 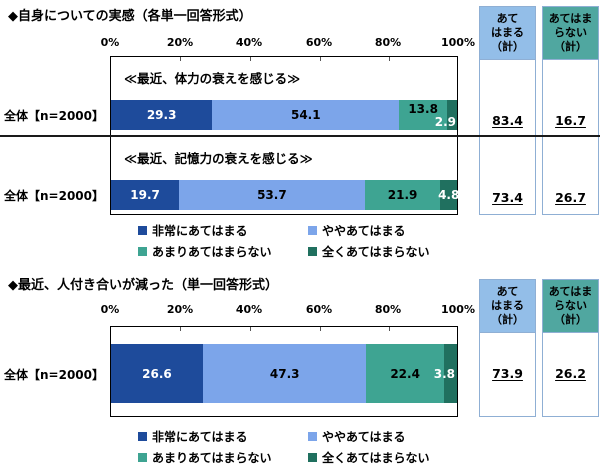 What do you see at coordinates (300, 136) in the screenshot?
I see `row-divider-line` at bounding box center [300, 136].